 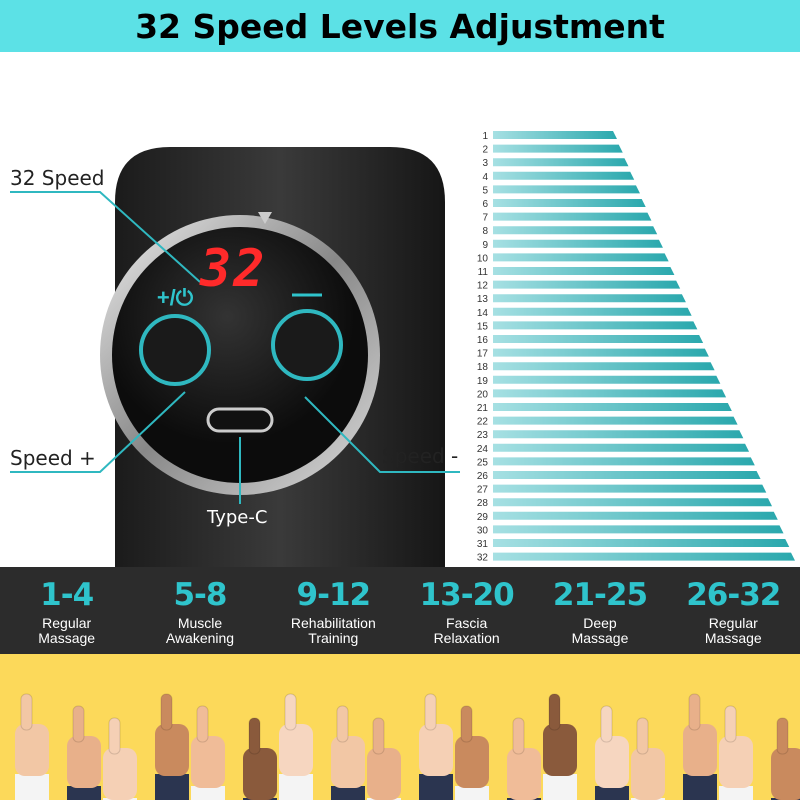 I want to click on speed-level-label: 14, so click(x=483, y=313).